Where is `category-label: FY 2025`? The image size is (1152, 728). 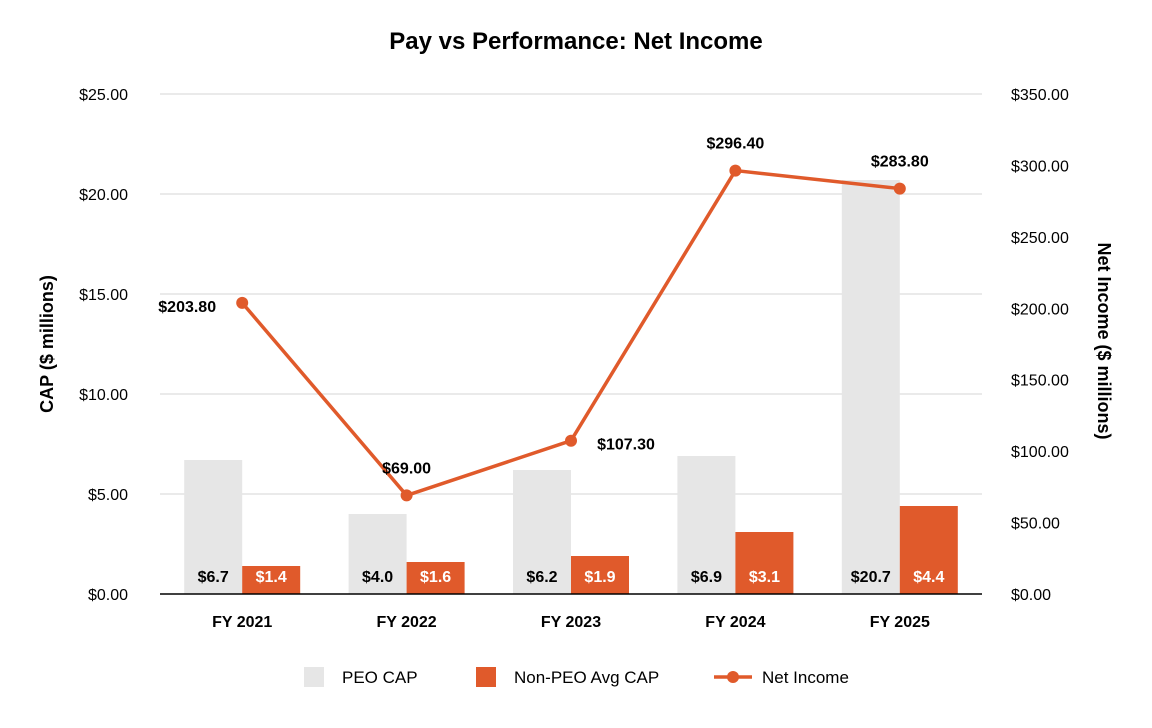 category-label: FY 2025 is located at coordinates (900, 622).